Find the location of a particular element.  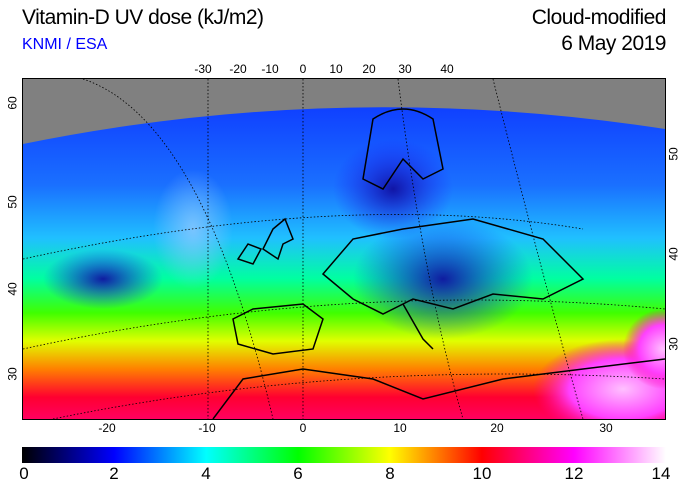

top-lon-tick: 40 is located at coordinates (447, 69).